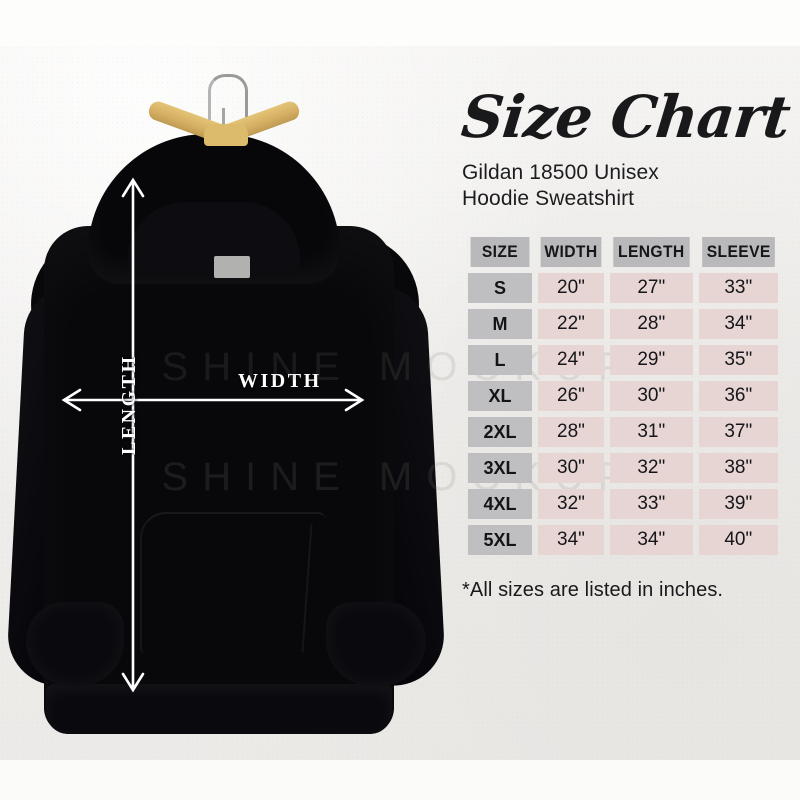  I want to click on product-subtitle: Gildan 18500 Unisex Hoodie Sweatshirt, so click(626, 185).